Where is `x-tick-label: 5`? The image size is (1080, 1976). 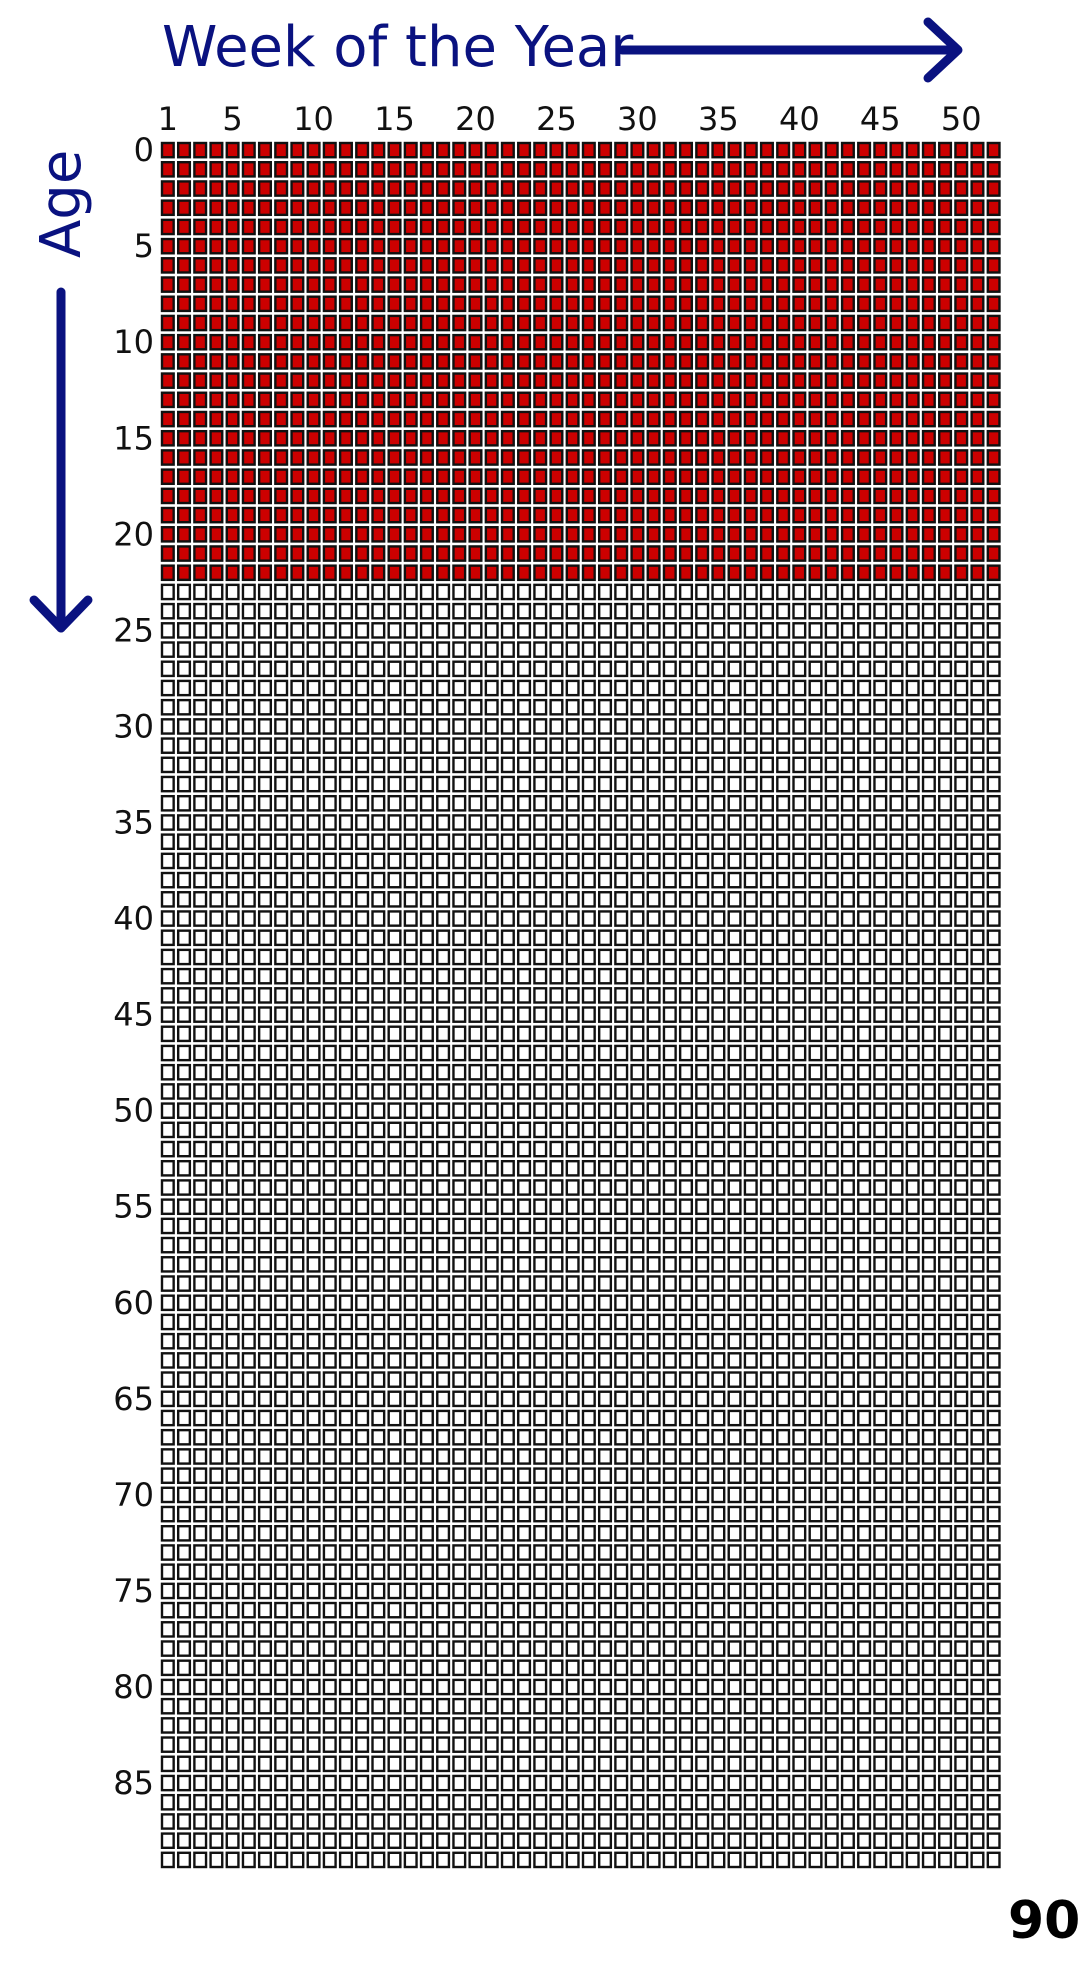
x-tick-label: 5 is located at coordinates (232, 119).